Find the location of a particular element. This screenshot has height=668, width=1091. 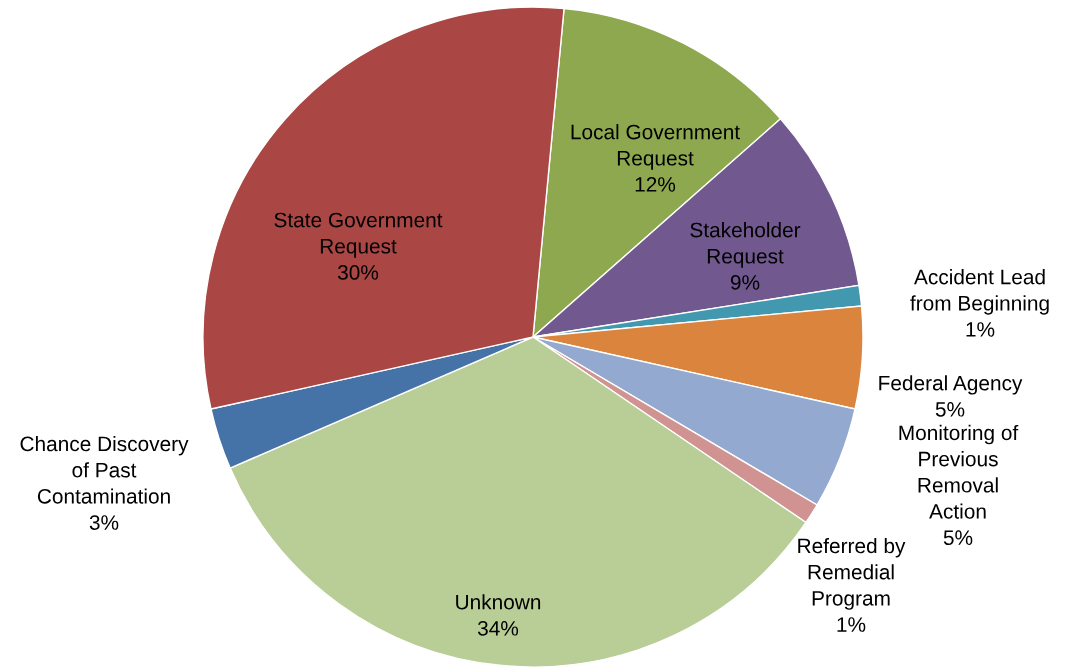

slice-label: Chance Discovery of Past Contamination is located at coordinates (104, 469).